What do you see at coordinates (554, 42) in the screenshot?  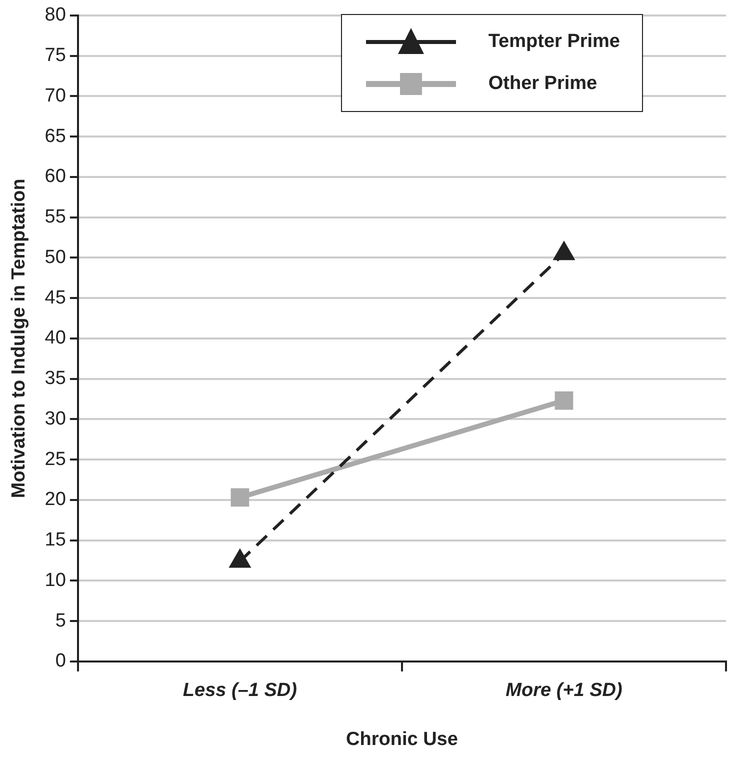 I see `legend-label: Tempter Prime` at bounding box center [554, 42].